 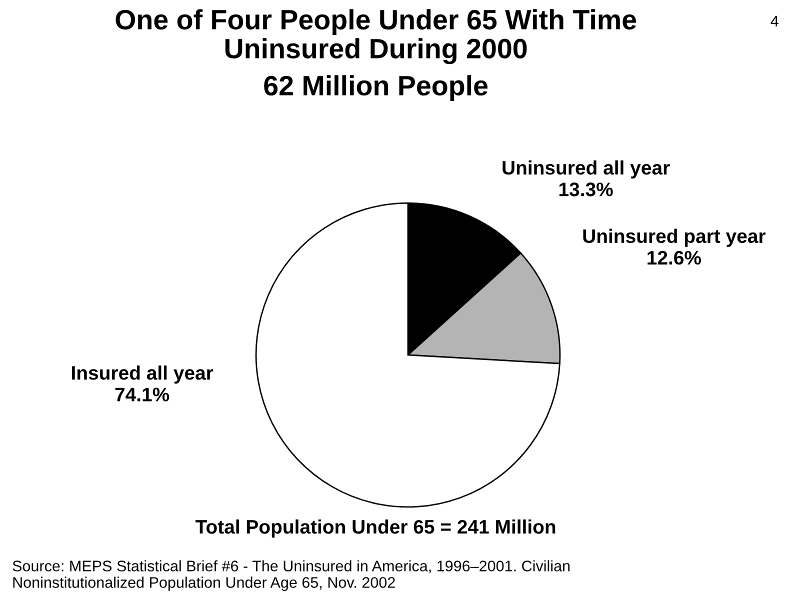 I want to click on data-label: 12.6%, so click(x=674, y=257).